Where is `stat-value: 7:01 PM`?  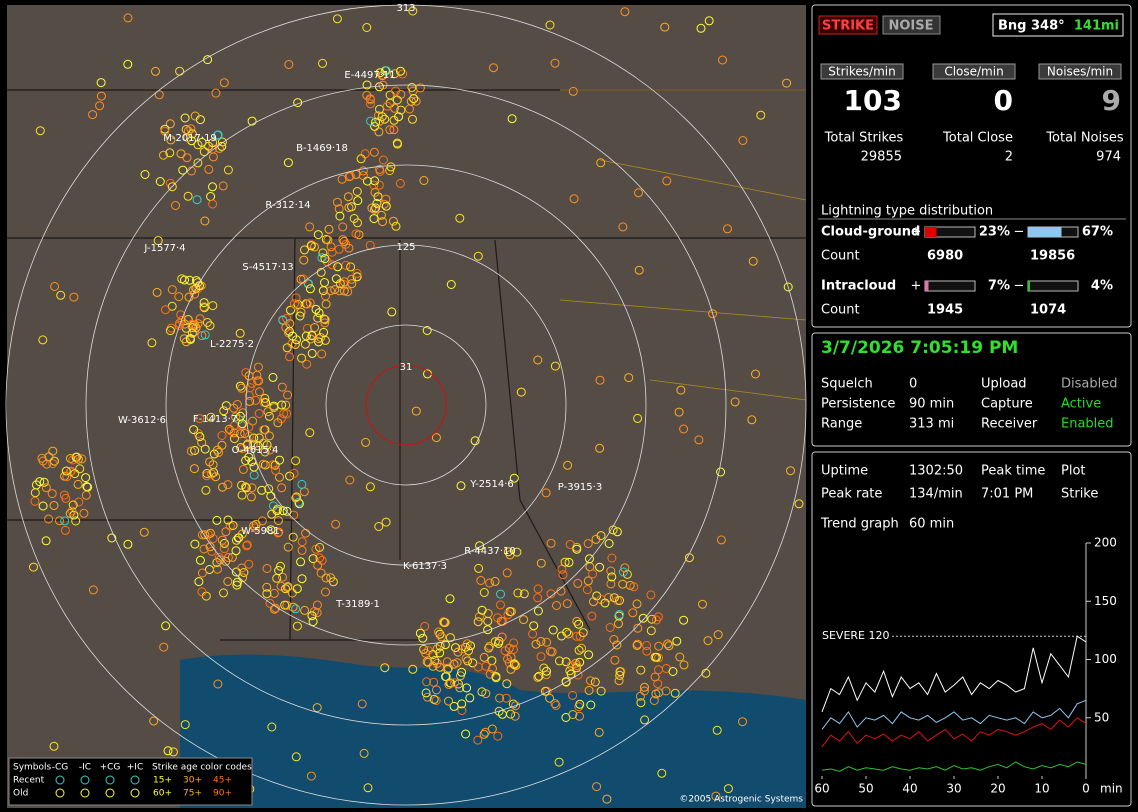
stat-value: 7:01 PM is located at coordinates (1007, 494).